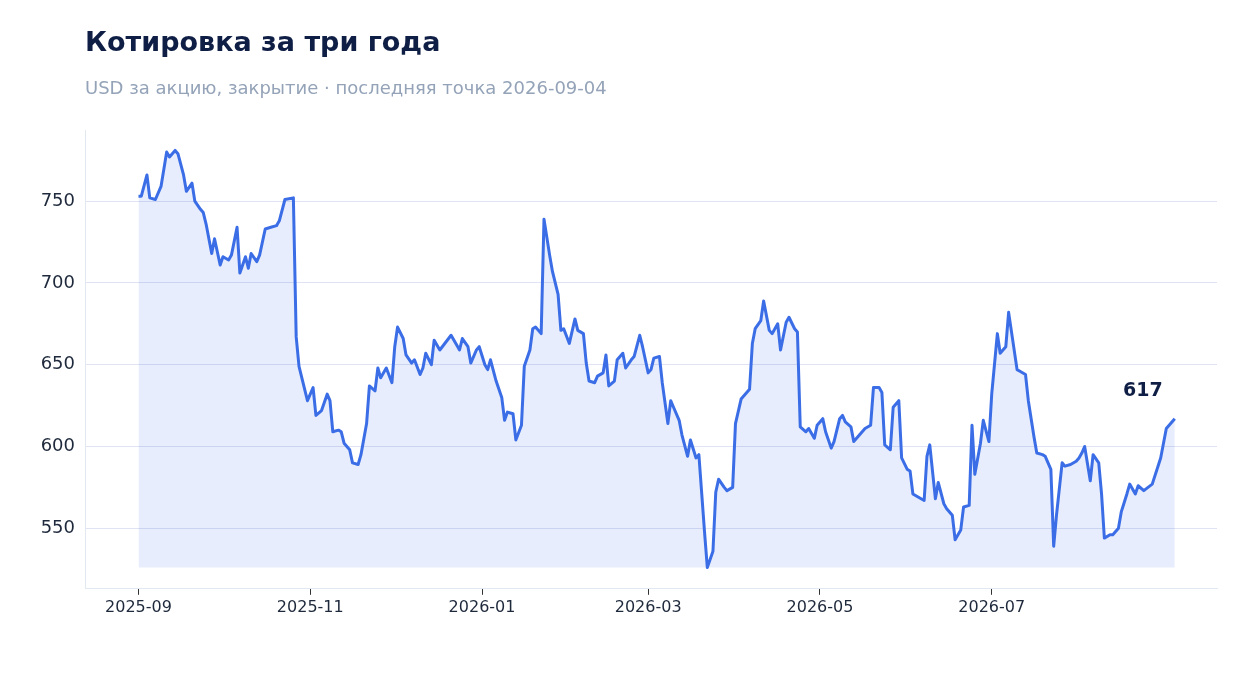 This screenshot has width=1247, height=693. What do you see at coordinates (992, 606) in the screenshot?
I see `x-tick-label: 2026-07` at bounding box center [992, 606].